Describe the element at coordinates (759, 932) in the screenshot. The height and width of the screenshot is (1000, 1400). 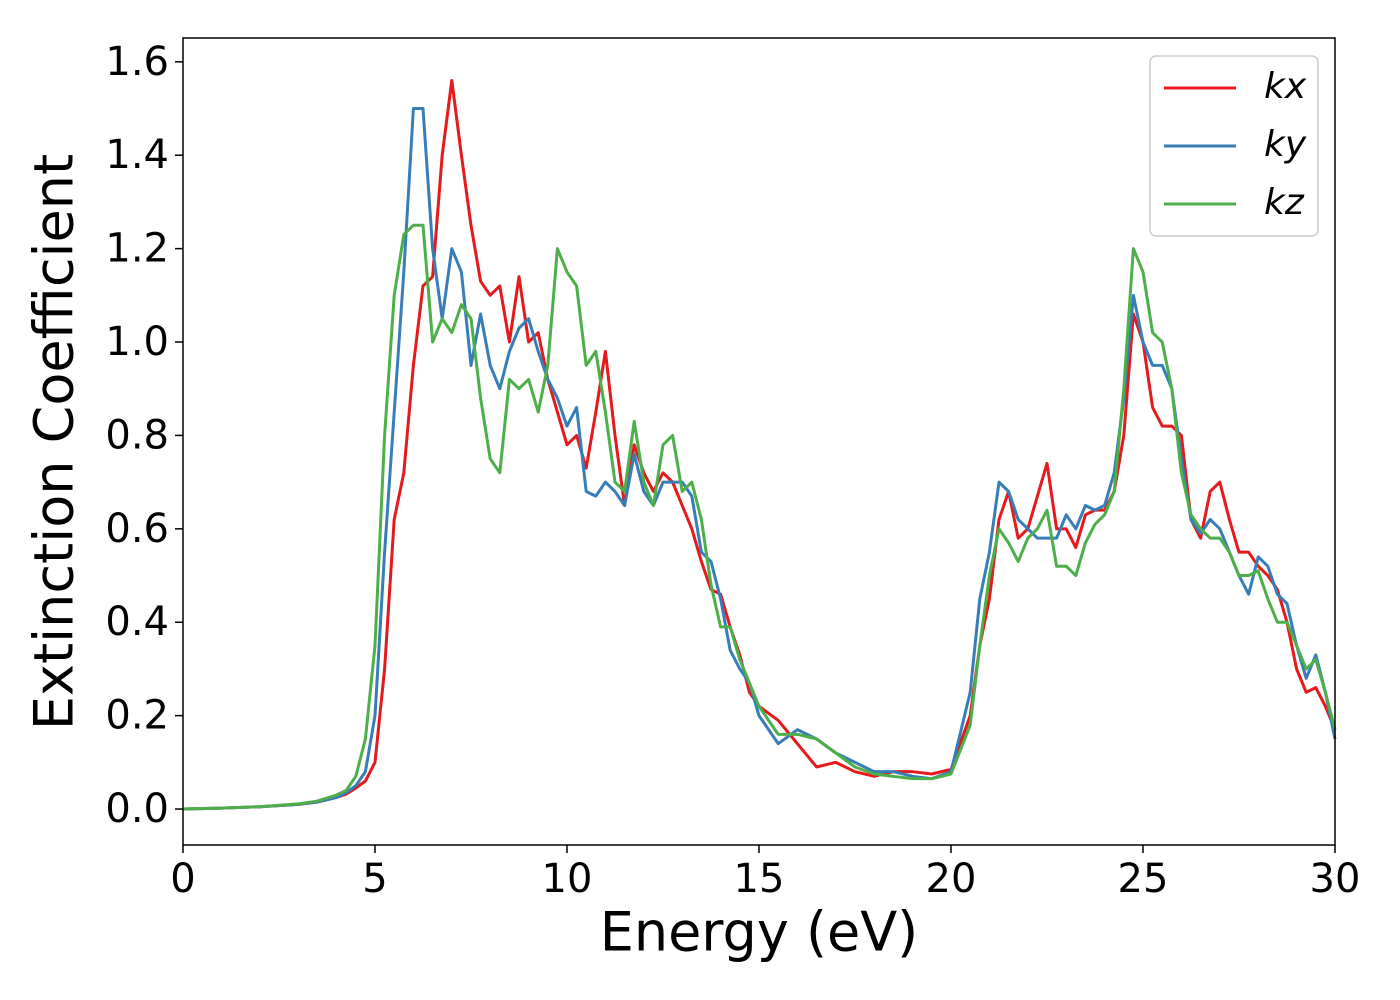
I see `x-axis-label: Energy (eV)` at that location.